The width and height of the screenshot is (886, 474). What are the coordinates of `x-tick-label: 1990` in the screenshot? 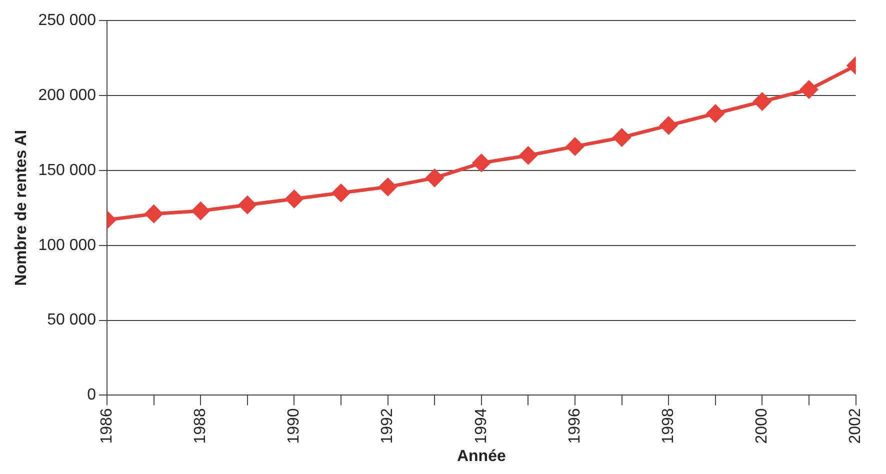 It's located at (294, 426).